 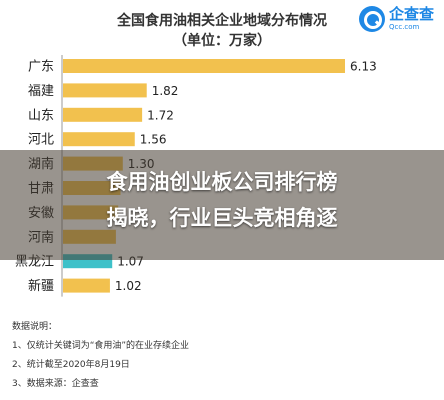 I want to click on category-label: 福建, so click(x=41, y=91).